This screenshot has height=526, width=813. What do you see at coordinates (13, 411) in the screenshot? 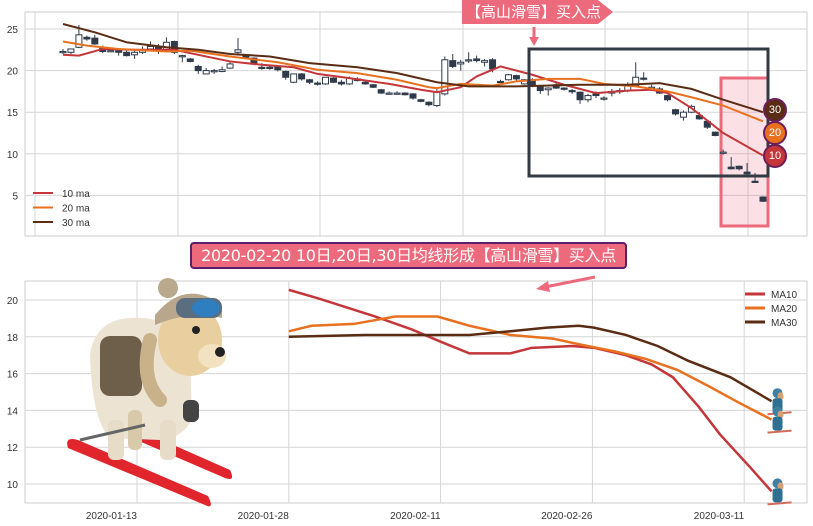
I see `y-tick-label: 14` at bounding box center [13, 411].